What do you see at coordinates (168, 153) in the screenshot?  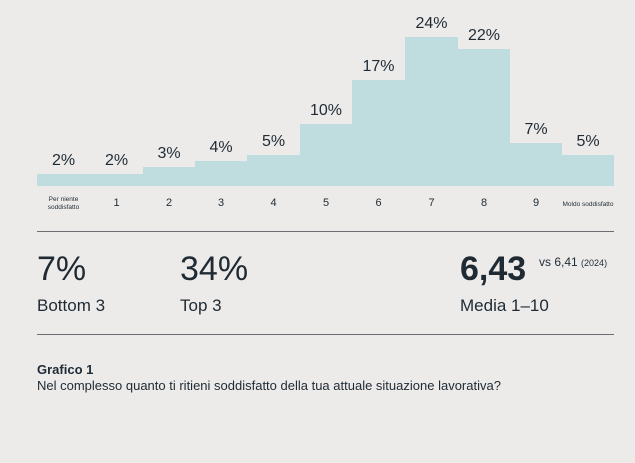 I see `data-label: 3%` at bounding box center [168, 153].